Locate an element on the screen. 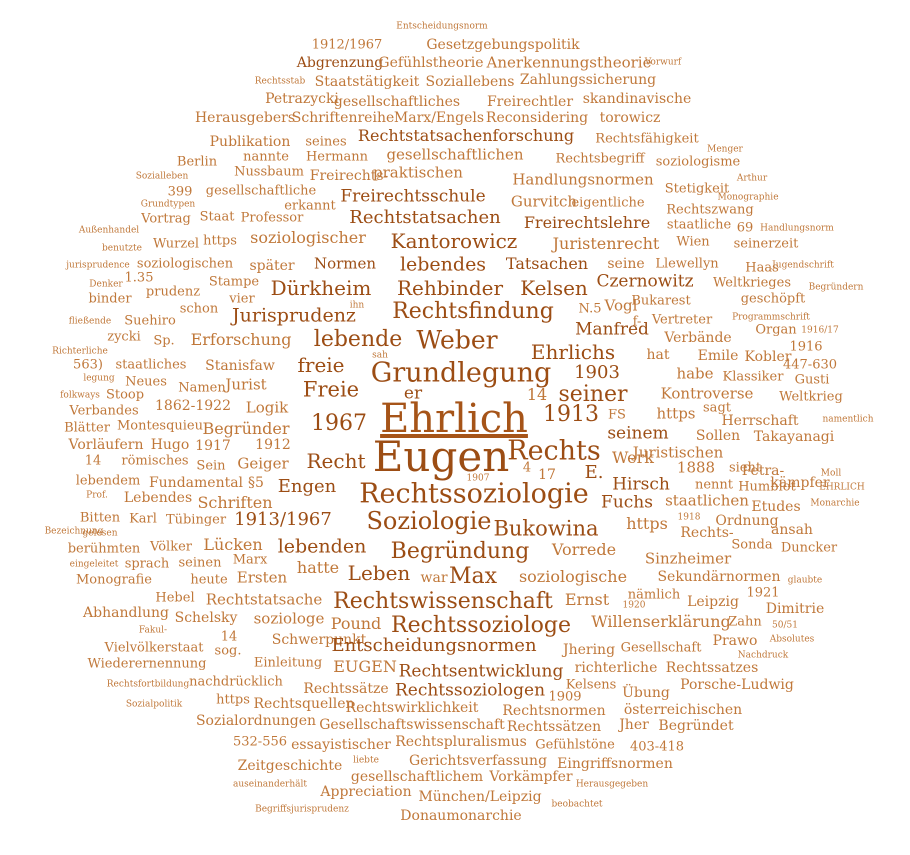 The height and width of the screenshot is (855, 910). cloud-word-etudes: Etudes is located at coordinates (776, 507).